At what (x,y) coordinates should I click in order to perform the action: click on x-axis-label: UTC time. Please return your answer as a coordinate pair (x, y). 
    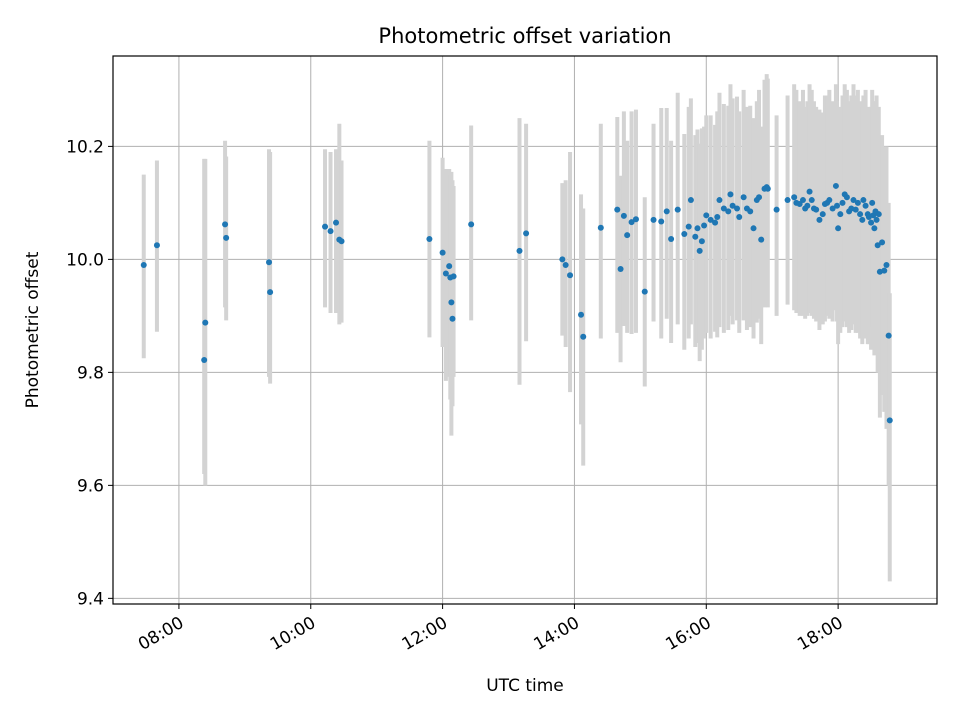
    Looking at the image, I should click on (525, 686).